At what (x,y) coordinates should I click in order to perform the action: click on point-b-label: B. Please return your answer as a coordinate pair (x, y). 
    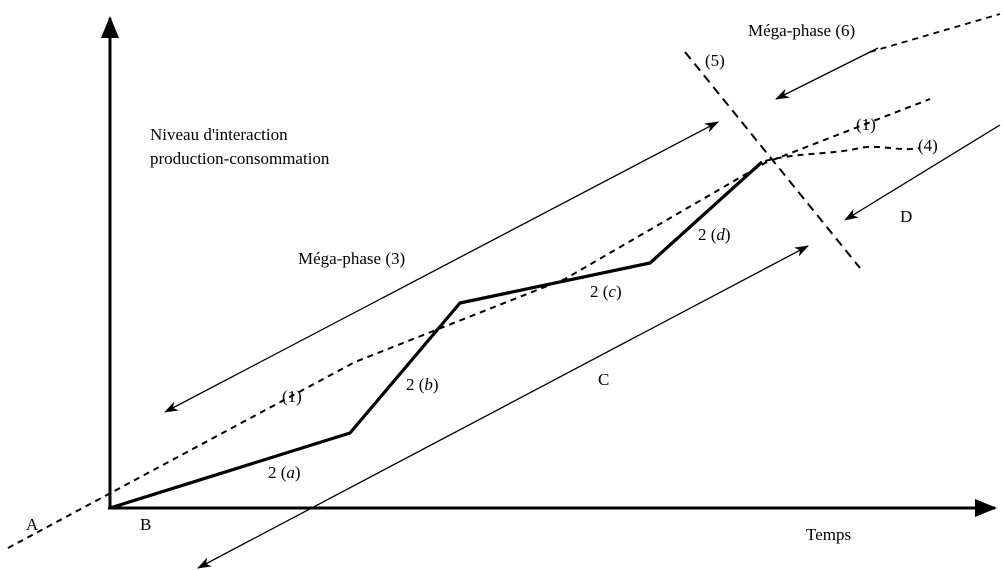
    Looking at the image, I should click on (145, 524).